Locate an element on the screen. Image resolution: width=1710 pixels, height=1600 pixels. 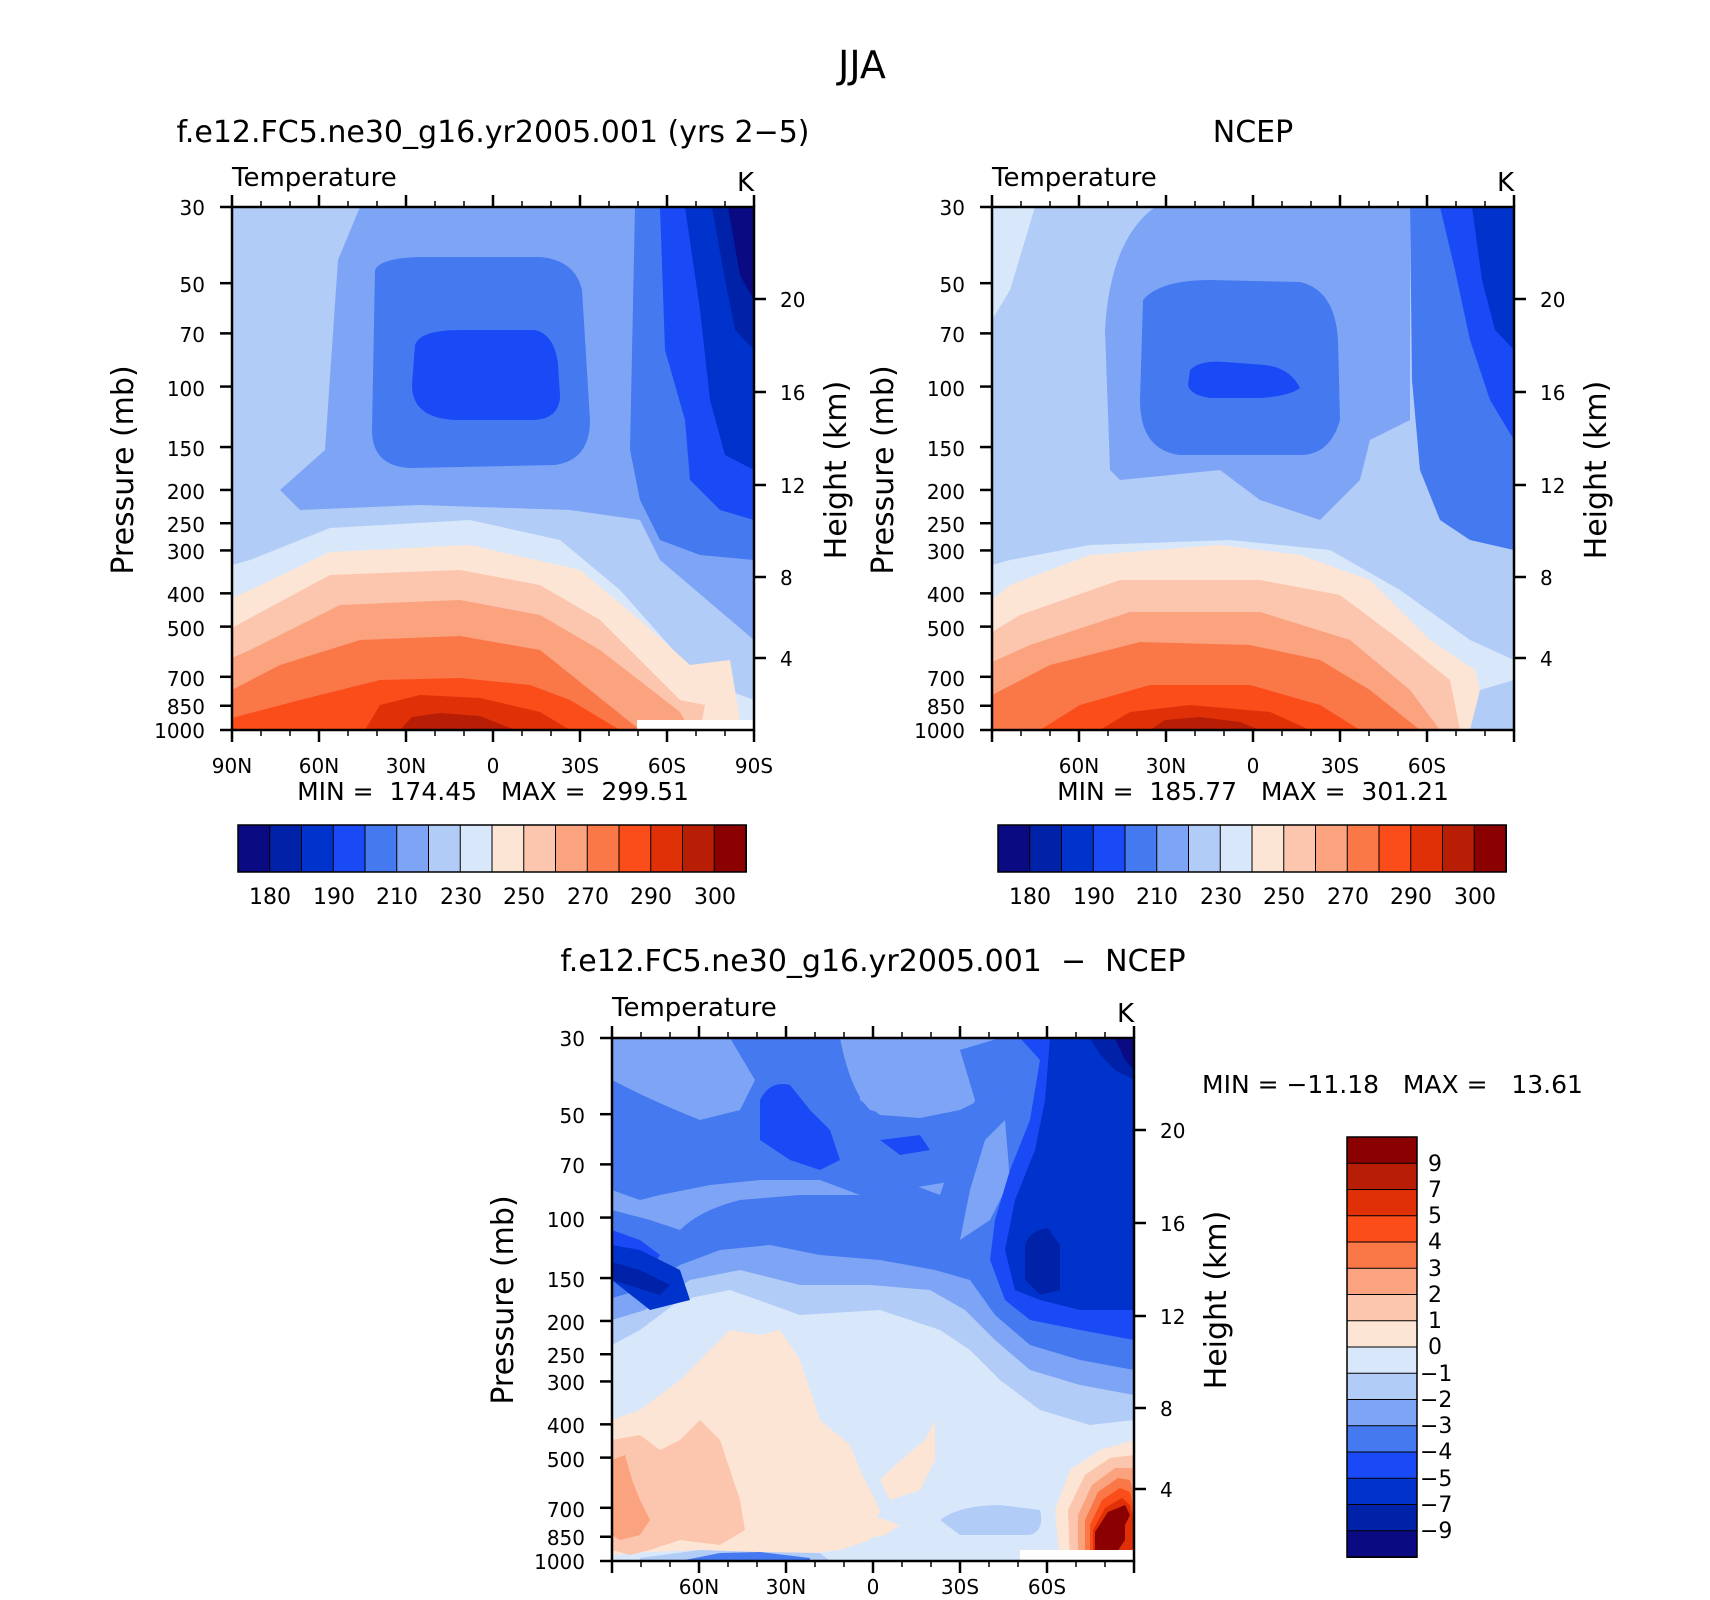
y-tick-label: 200 is located at coordinates (186, 492).